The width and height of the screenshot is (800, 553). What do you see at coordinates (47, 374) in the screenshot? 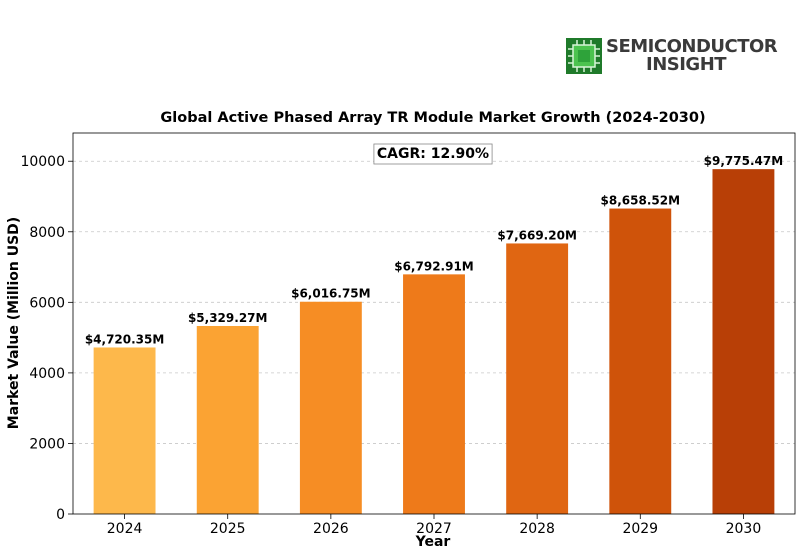
I see `y-tick-label: 4000` at bounding box center [47, 374].